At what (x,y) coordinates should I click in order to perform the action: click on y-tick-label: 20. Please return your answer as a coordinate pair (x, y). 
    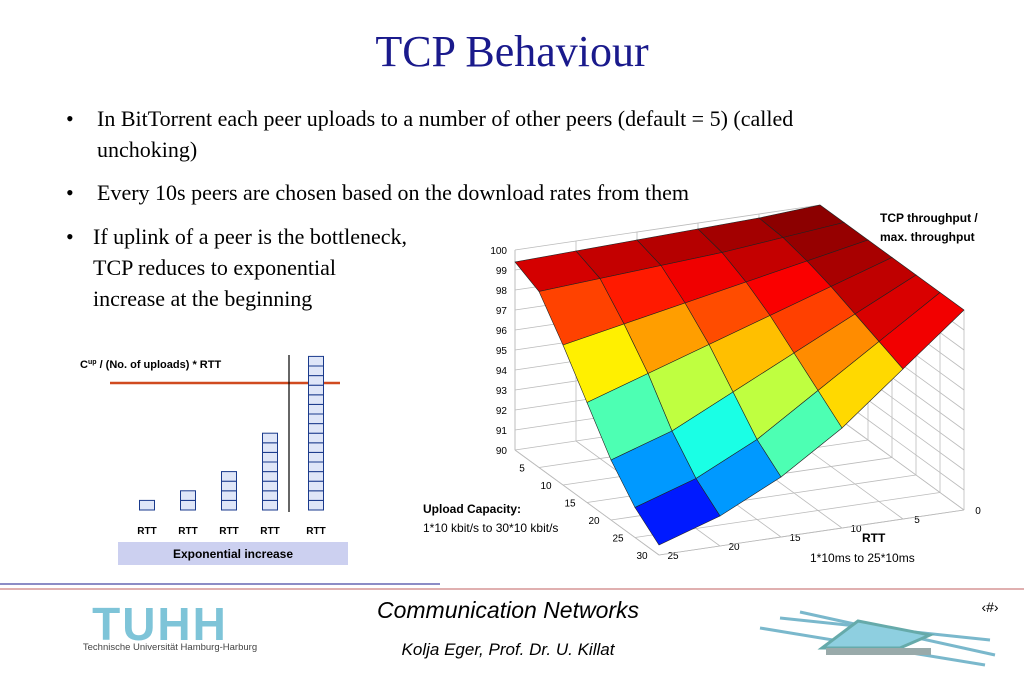
    Looking at the image, I should click on (734, 547).